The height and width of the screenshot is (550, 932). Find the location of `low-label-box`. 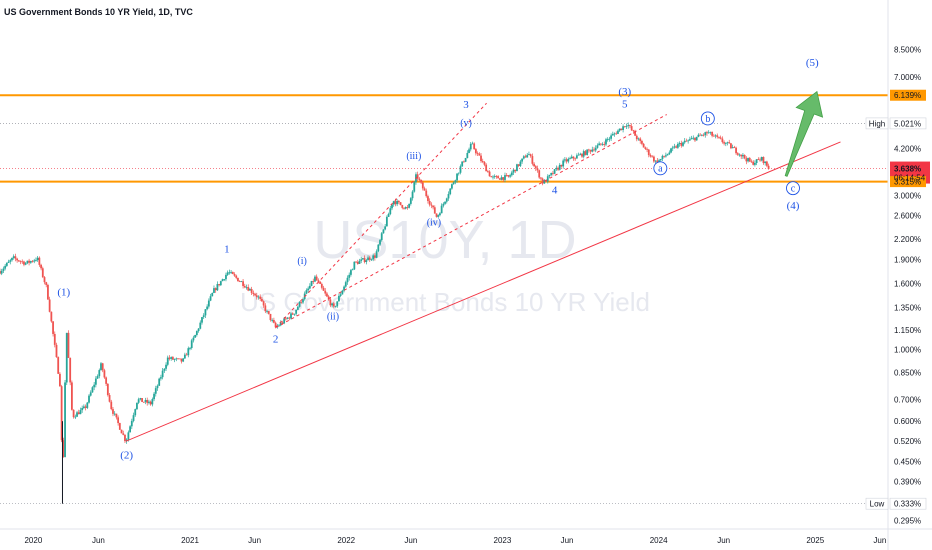

low-label-box is located at coordinates (877, 503).